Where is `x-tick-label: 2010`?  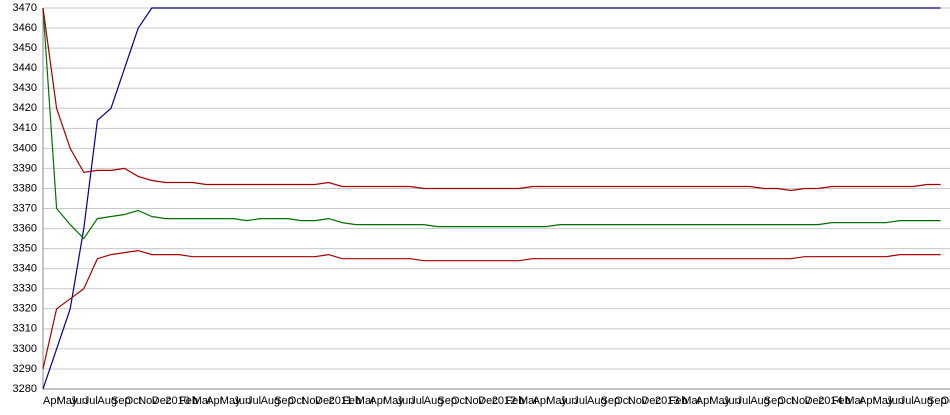 x-tick-label: 2010 is located at coordinates (177, 401).